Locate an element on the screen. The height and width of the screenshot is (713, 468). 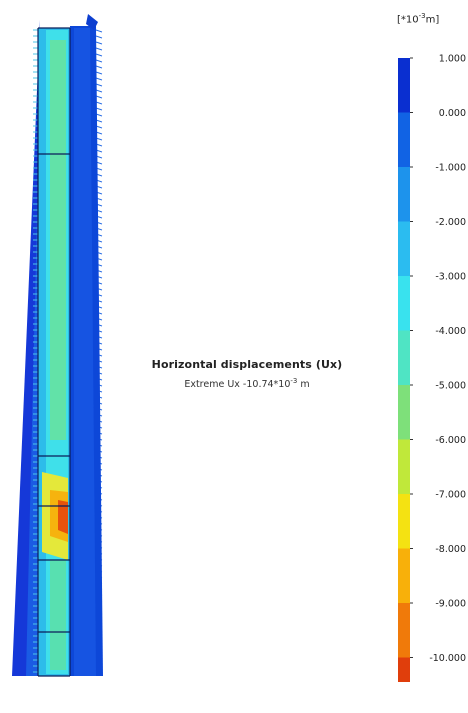
unit-label: [*10-3m] is located at coordinates (418, 18).